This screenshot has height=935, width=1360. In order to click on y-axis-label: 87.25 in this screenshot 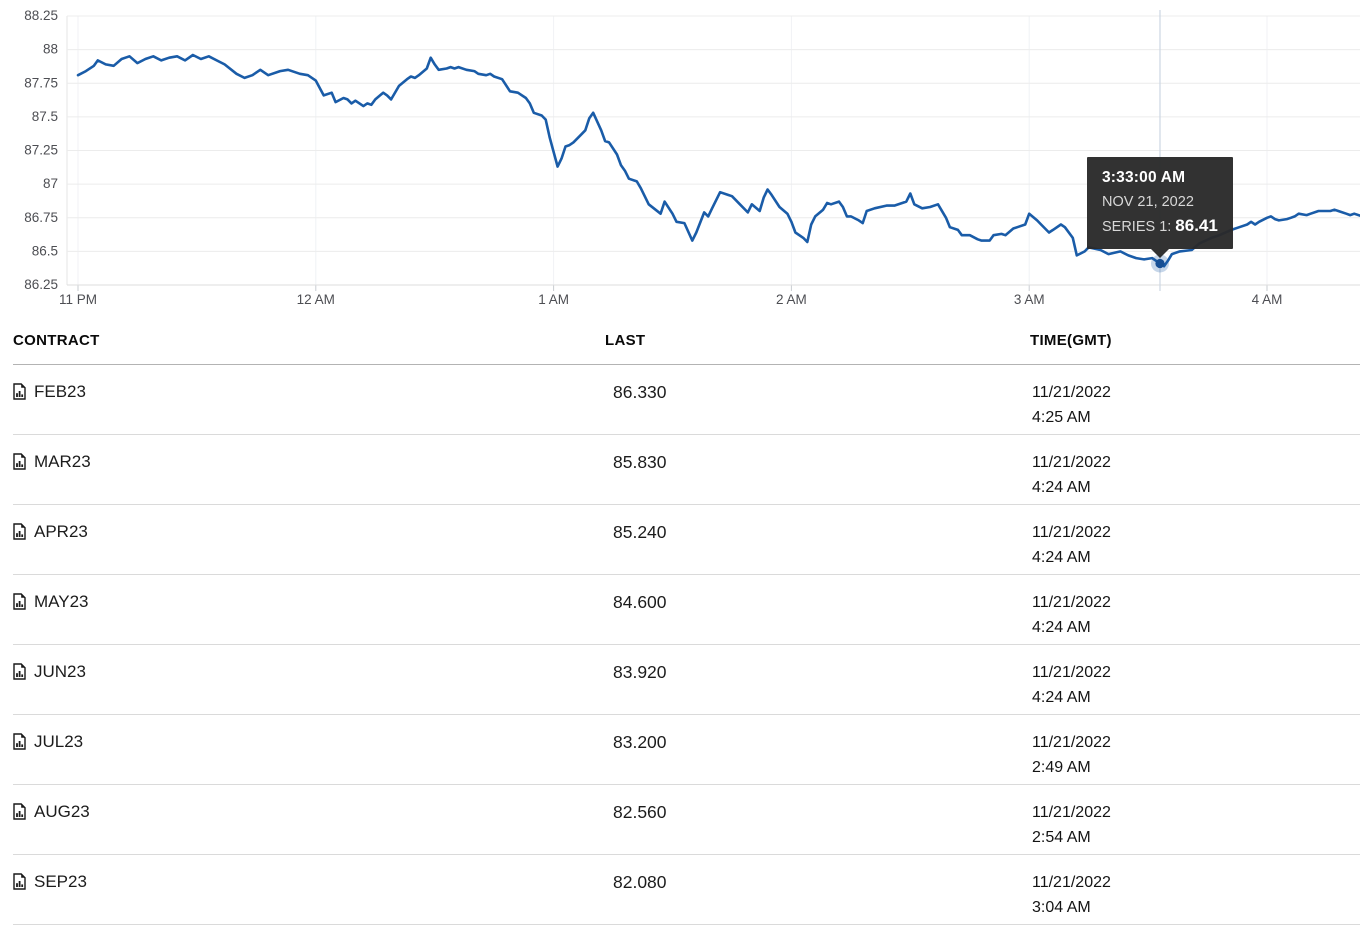, I will do `click(41, 150)`.